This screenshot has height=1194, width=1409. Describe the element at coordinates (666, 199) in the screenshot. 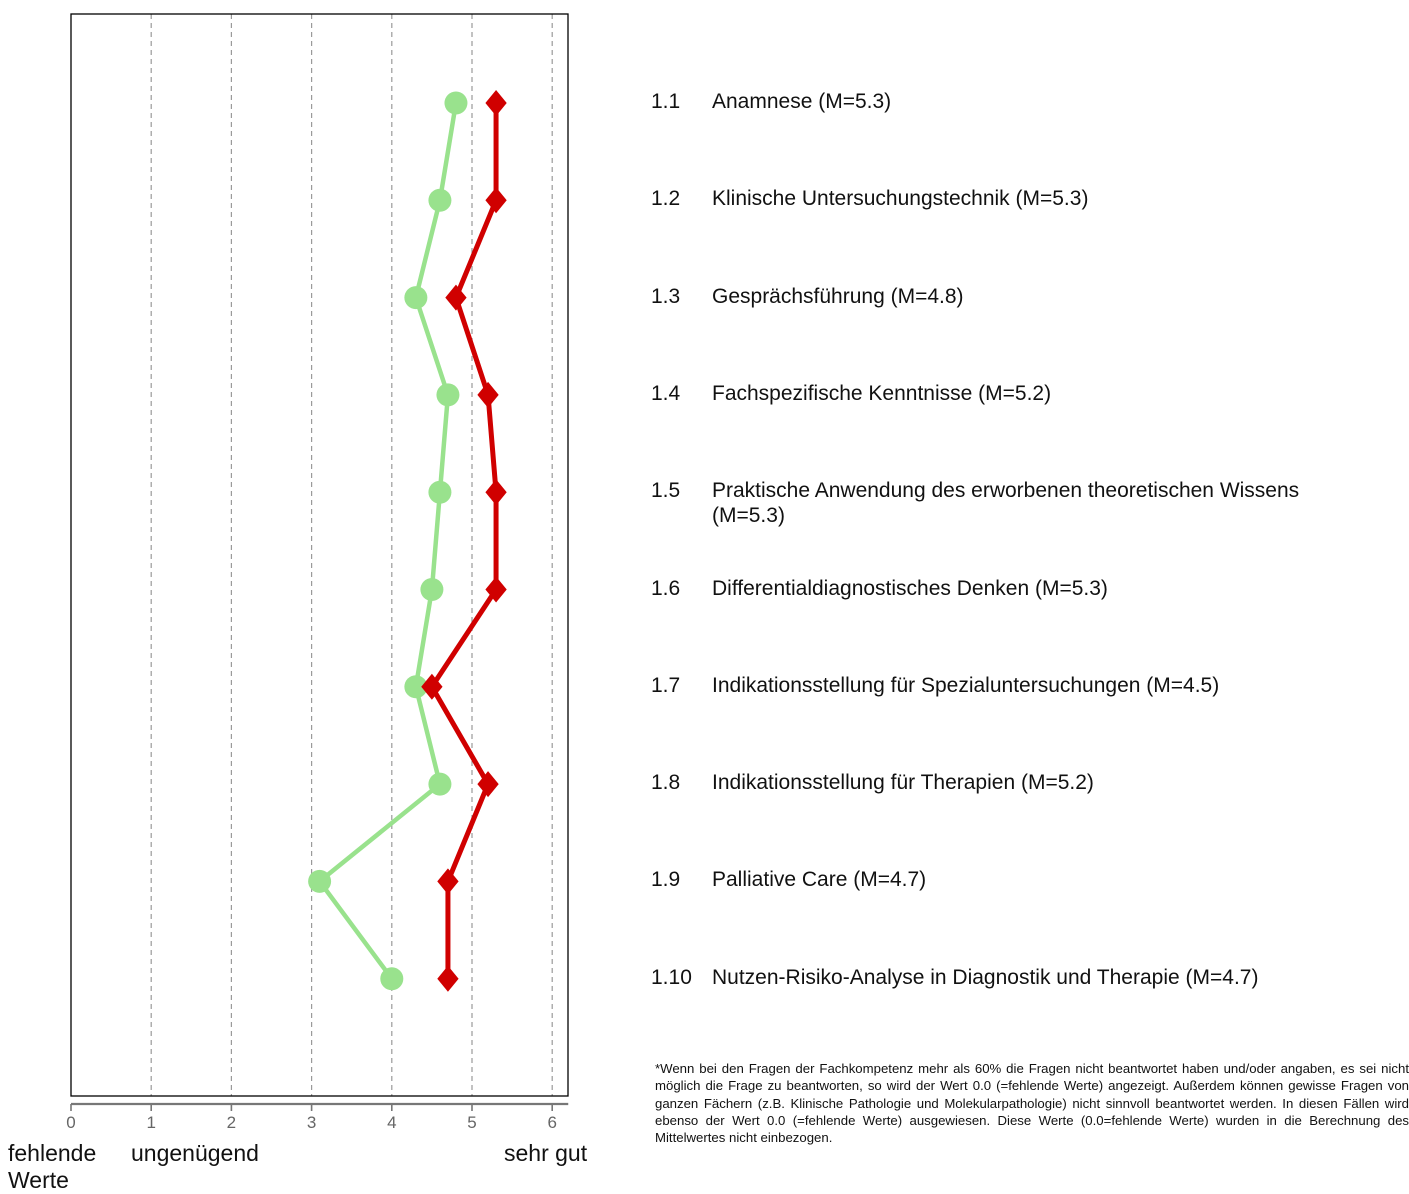

I see `item-number: 1.2` at that location.